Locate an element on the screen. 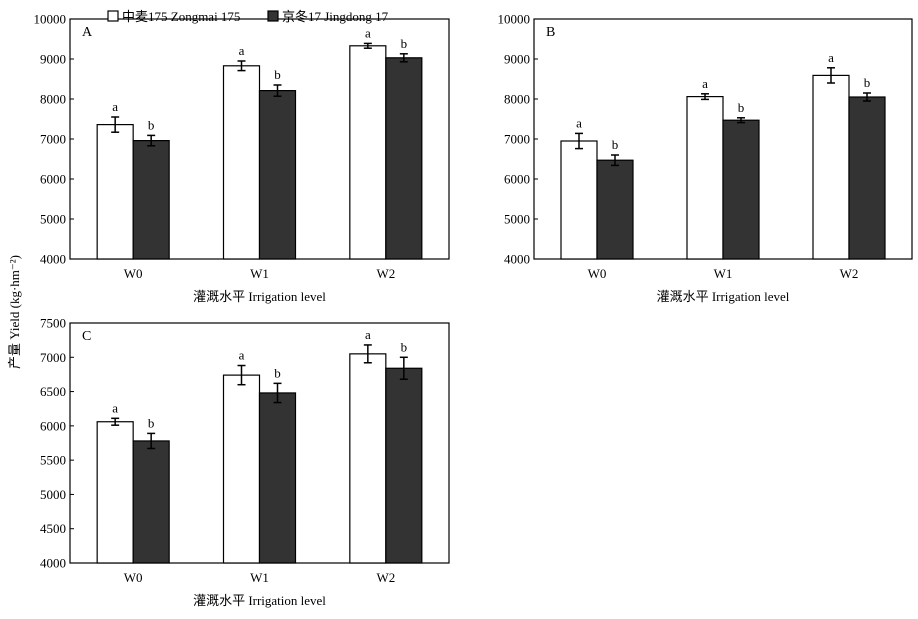  y-tick-label: 7500 is located at coordinates (53, 323).